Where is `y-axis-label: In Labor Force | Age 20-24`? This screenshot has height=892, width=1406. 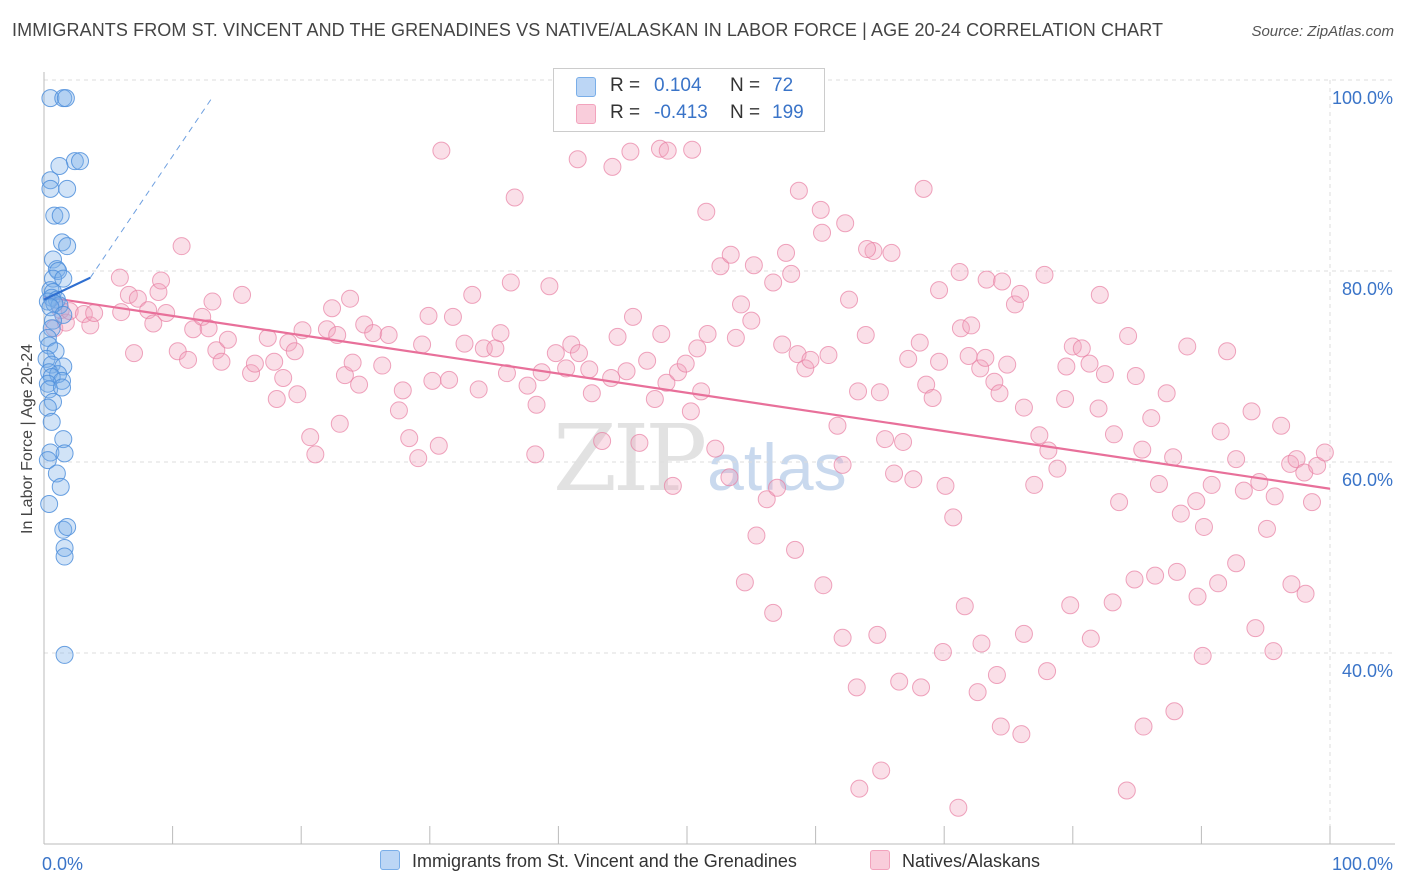
y-axis-label: In Labor Force | Age 20-24 is located at coordinates (27, 438).